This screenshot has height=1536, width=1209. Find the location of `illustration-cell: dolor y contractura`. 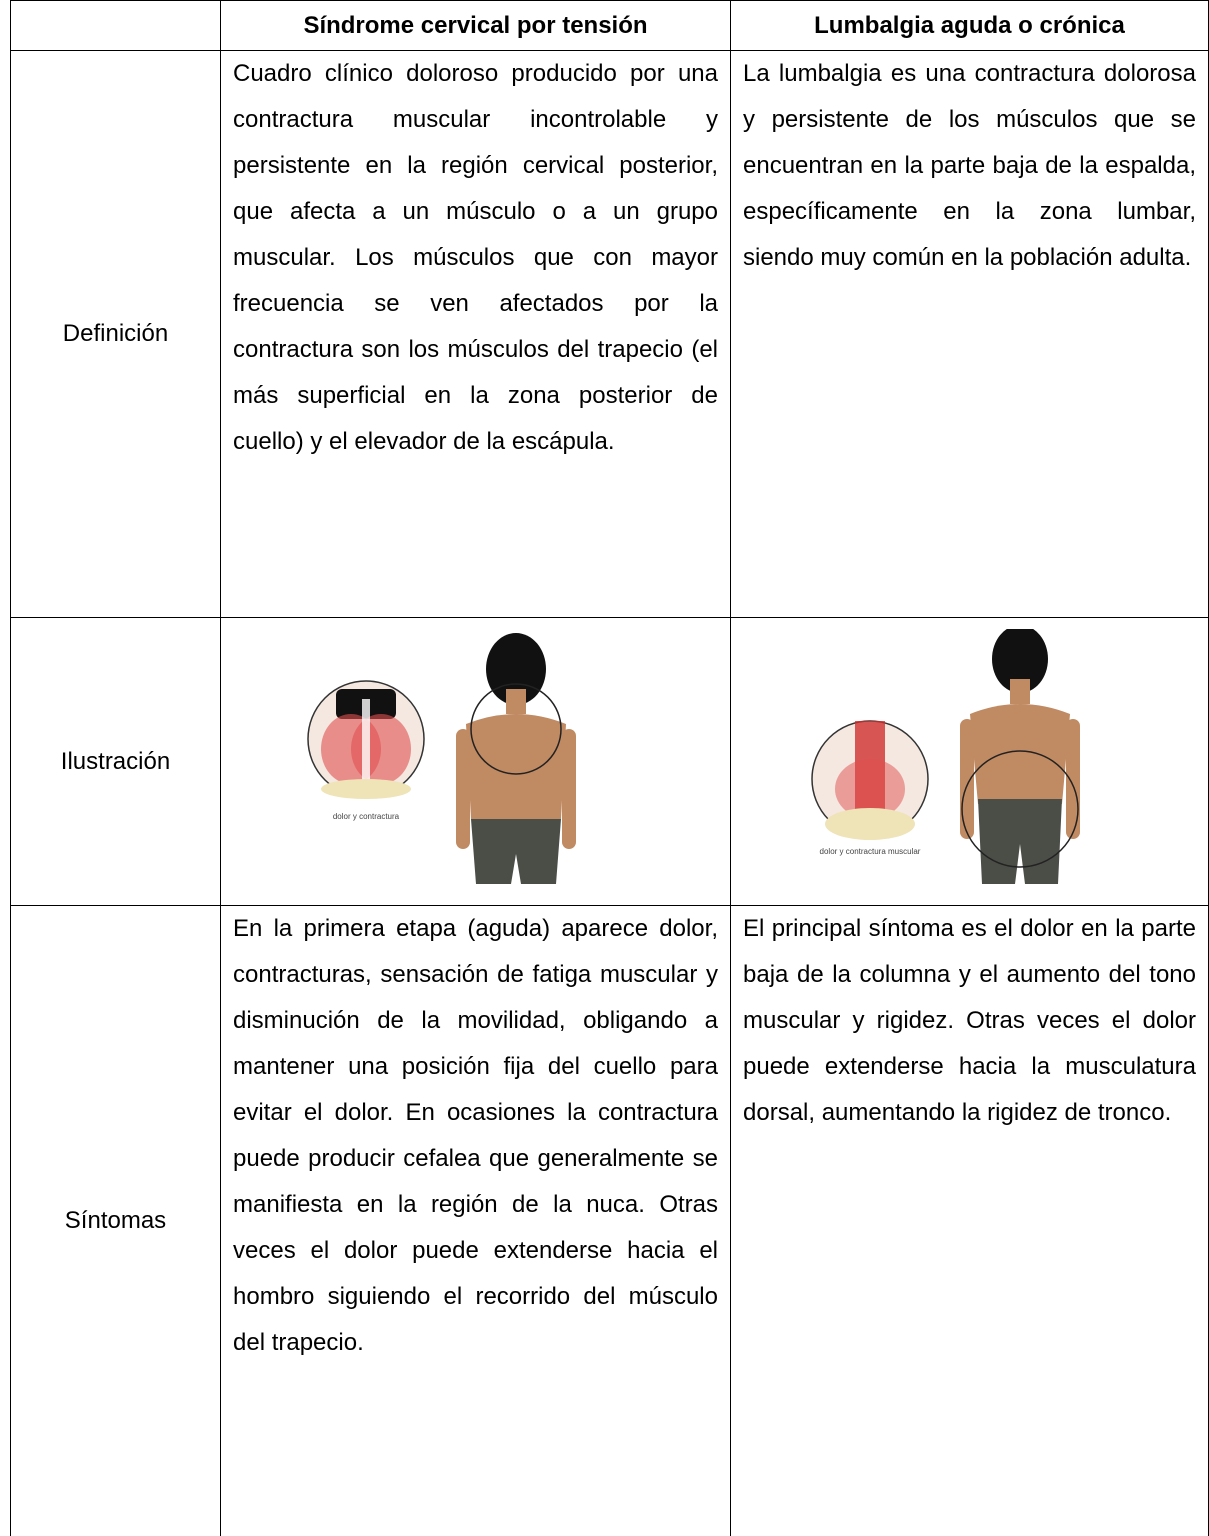

illustration-cell: dolor y contractura is located at coordinates (475, 761).